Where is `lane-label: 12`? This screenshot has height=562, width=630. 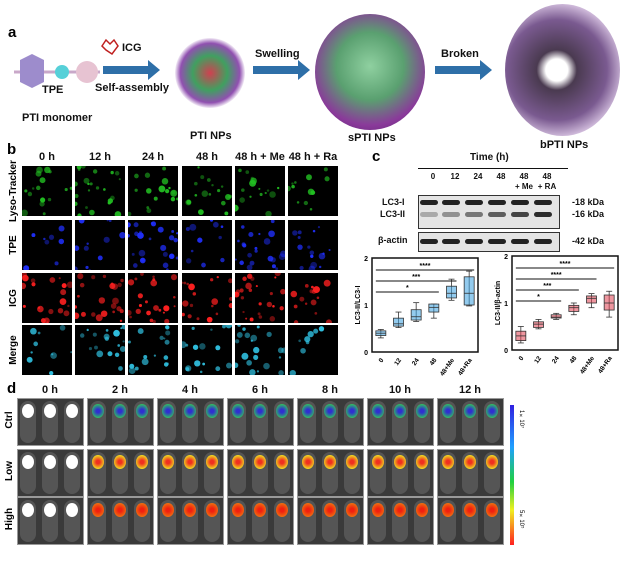 lane-label: 12 is located at coordinates (455, 176).